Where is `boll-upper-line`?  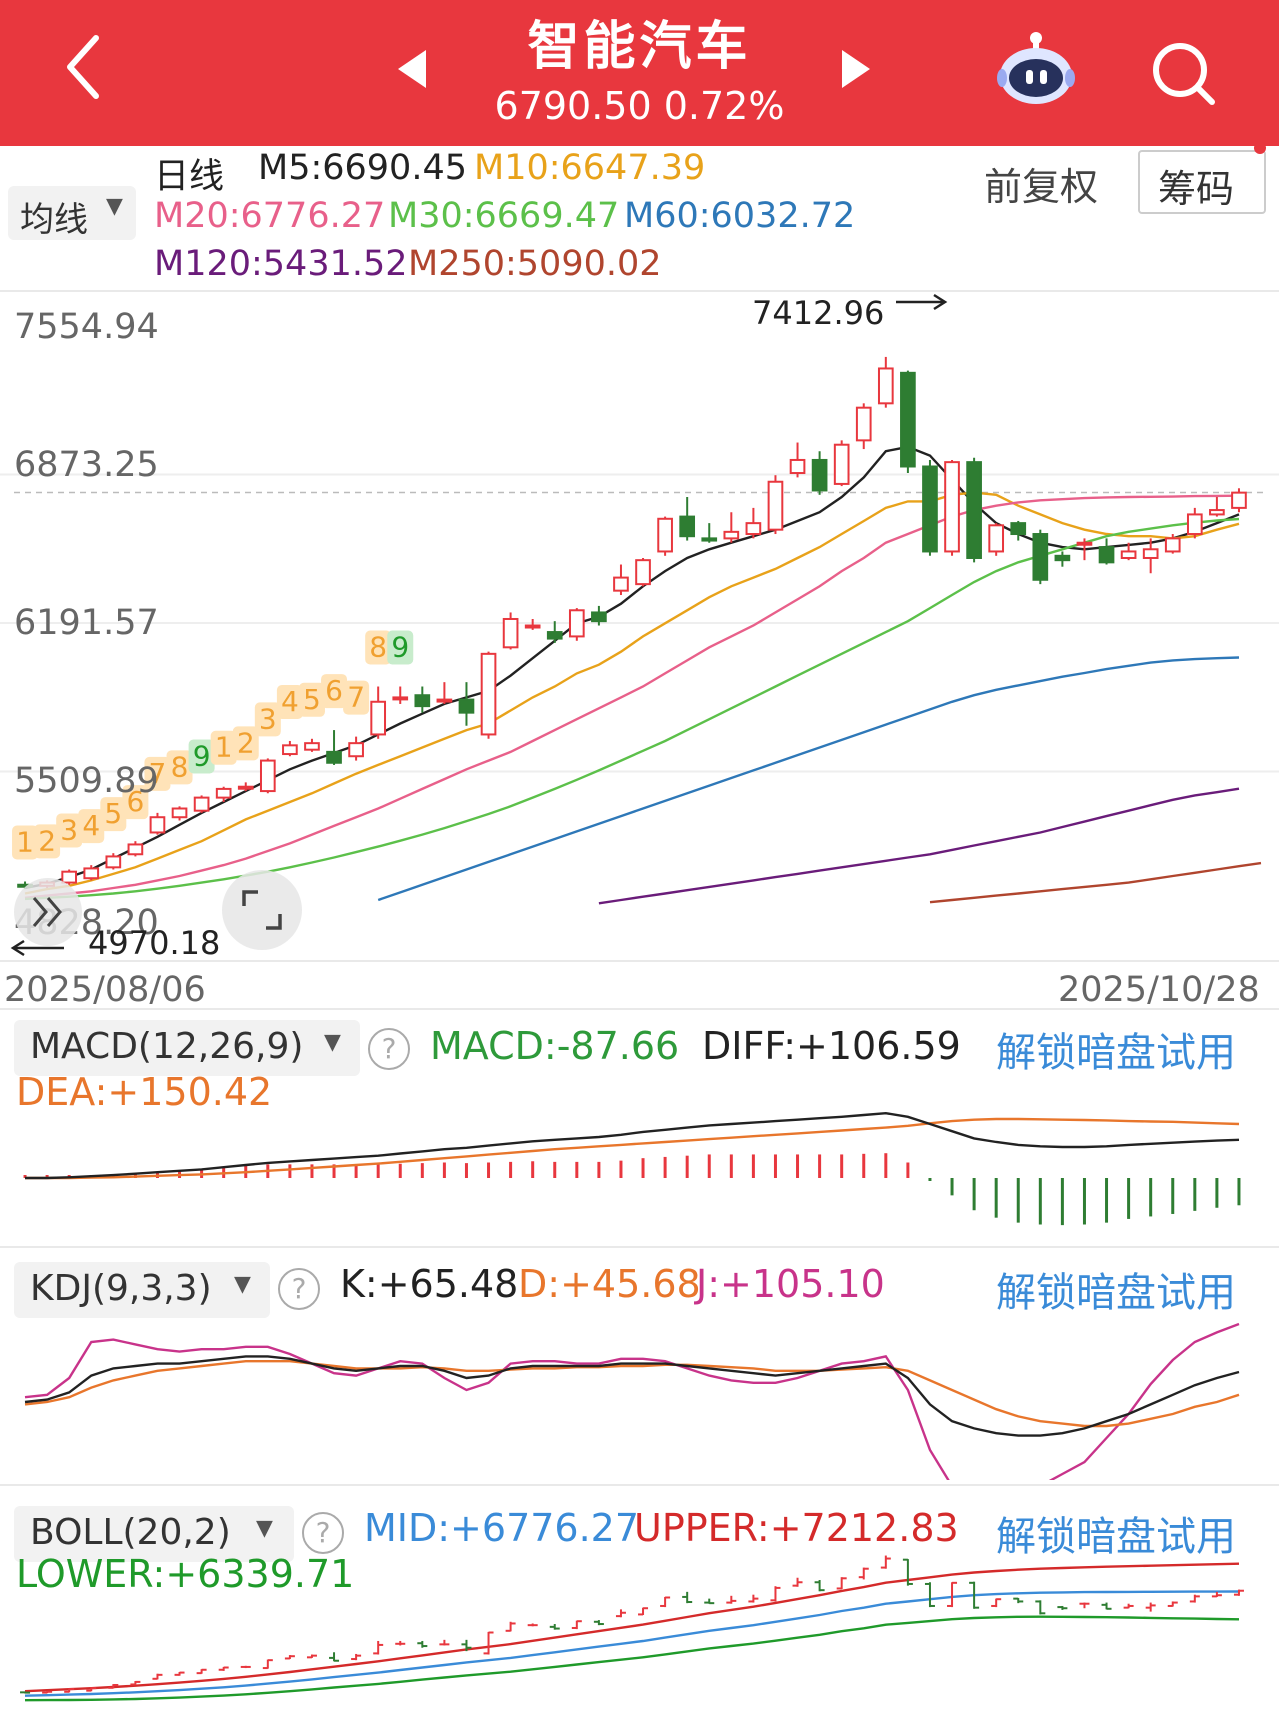
boll-upper-line is located at coordinates (632, 1627).